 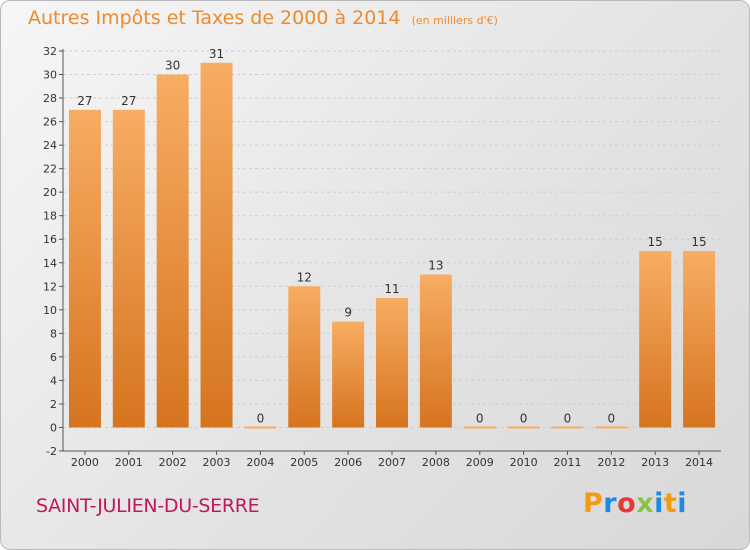 What do you see at coordinates (611, 462) in the screenshot?
I see `x-tick-label: 2012` at bounding box center [611, 462].